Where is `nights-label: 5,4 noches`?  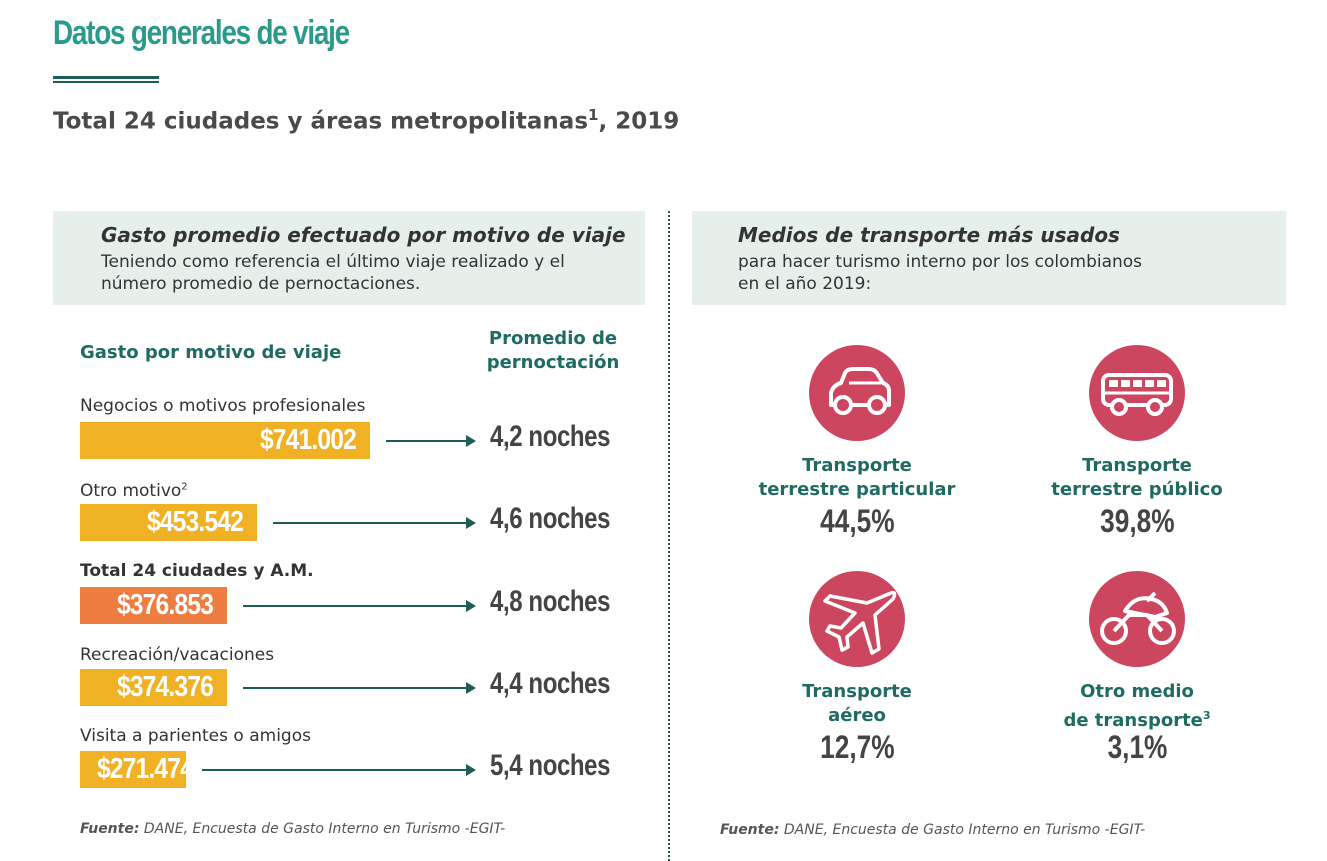 nights-label: 5,4 noches is located at coordinates (550, 765).